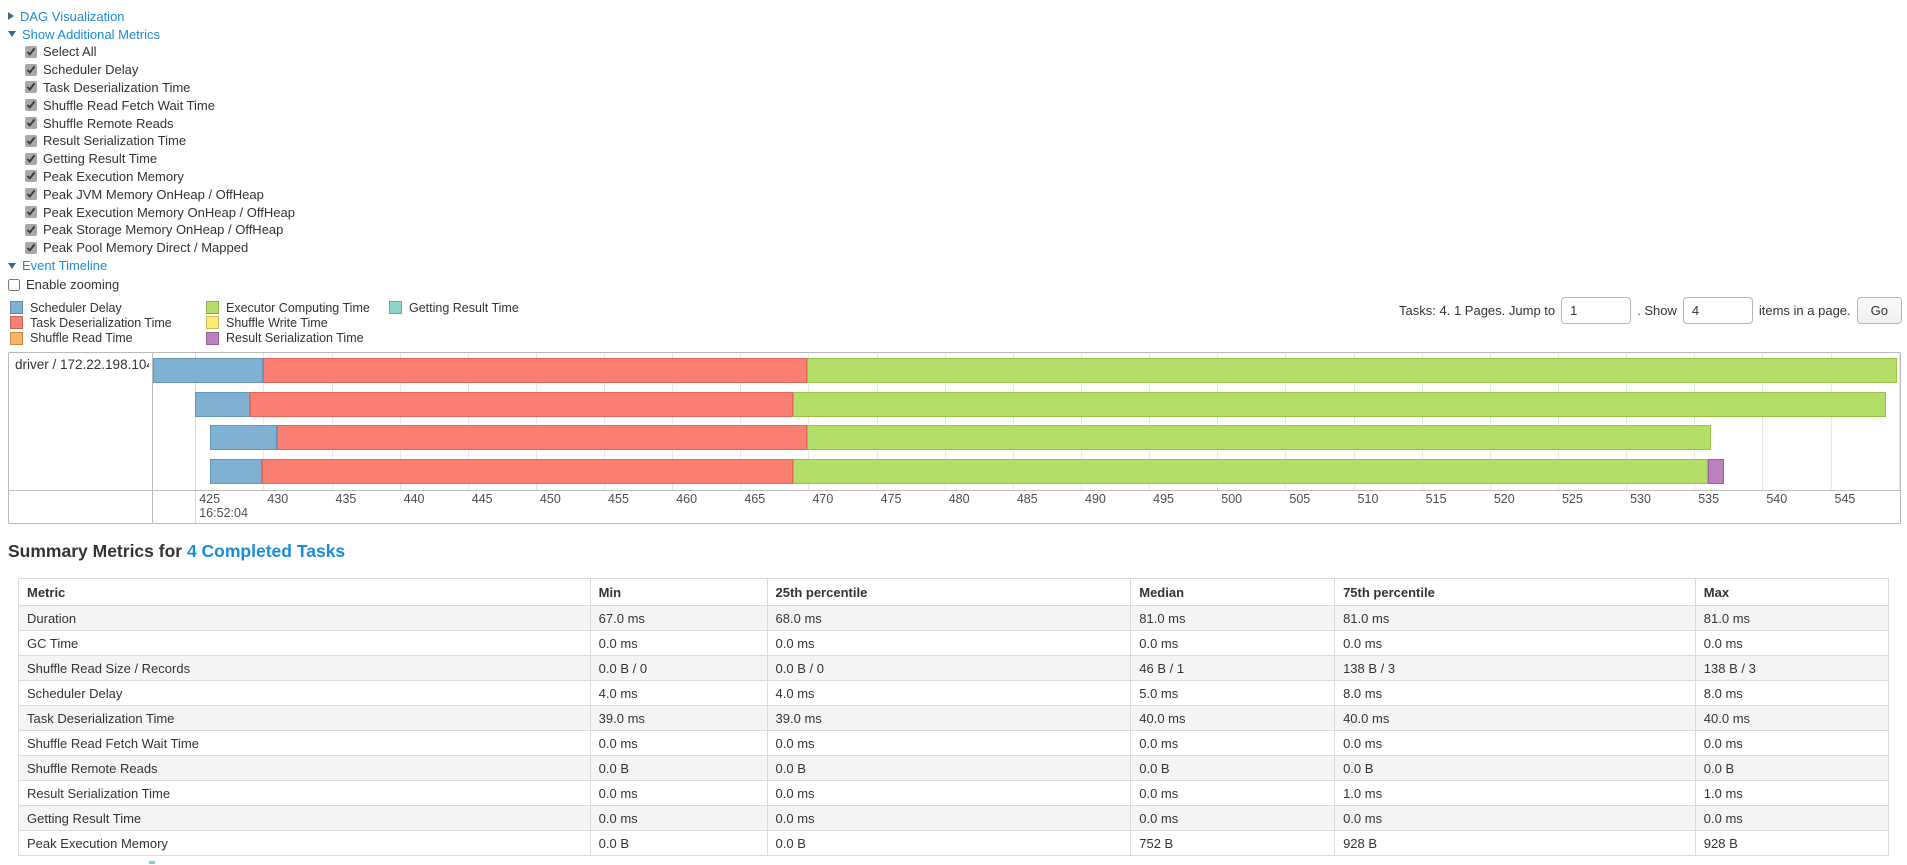 This screenshot has width=1907, height=865. I want to click on metric-option-select-all: Select All, so click(151, 52).